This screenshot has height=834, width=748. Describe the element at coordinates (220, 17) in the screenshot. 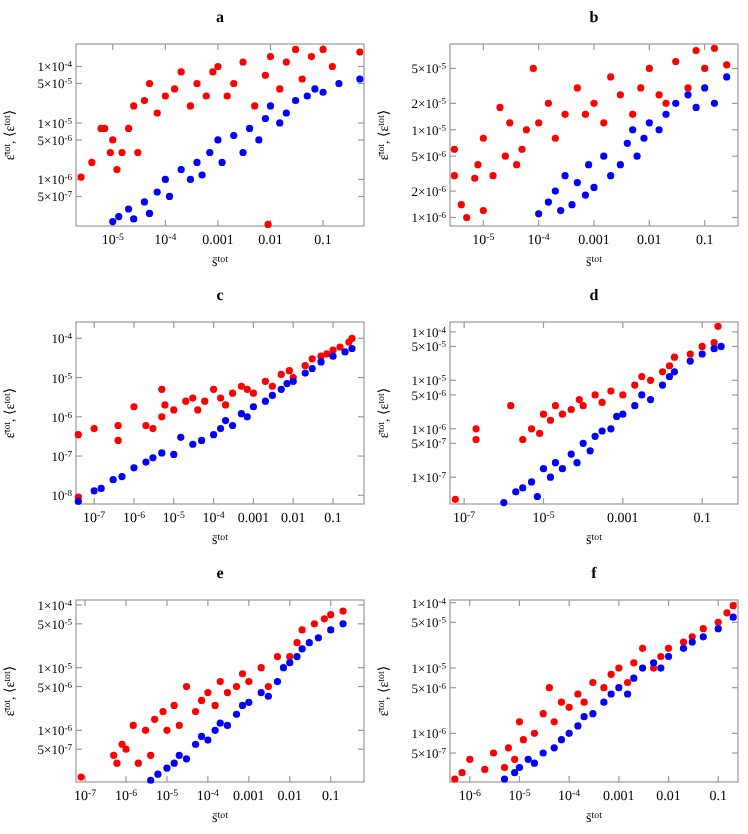

I see `chart-title: a` at that location.